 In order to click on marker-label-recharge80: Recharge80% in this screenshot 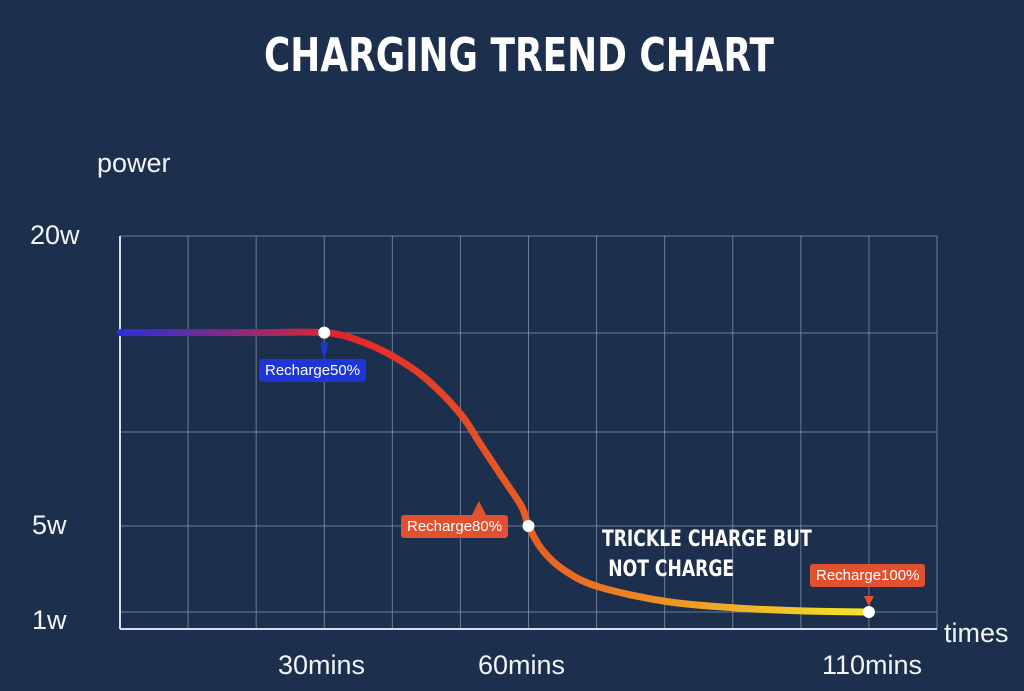, I will do `click(455, 526)`.